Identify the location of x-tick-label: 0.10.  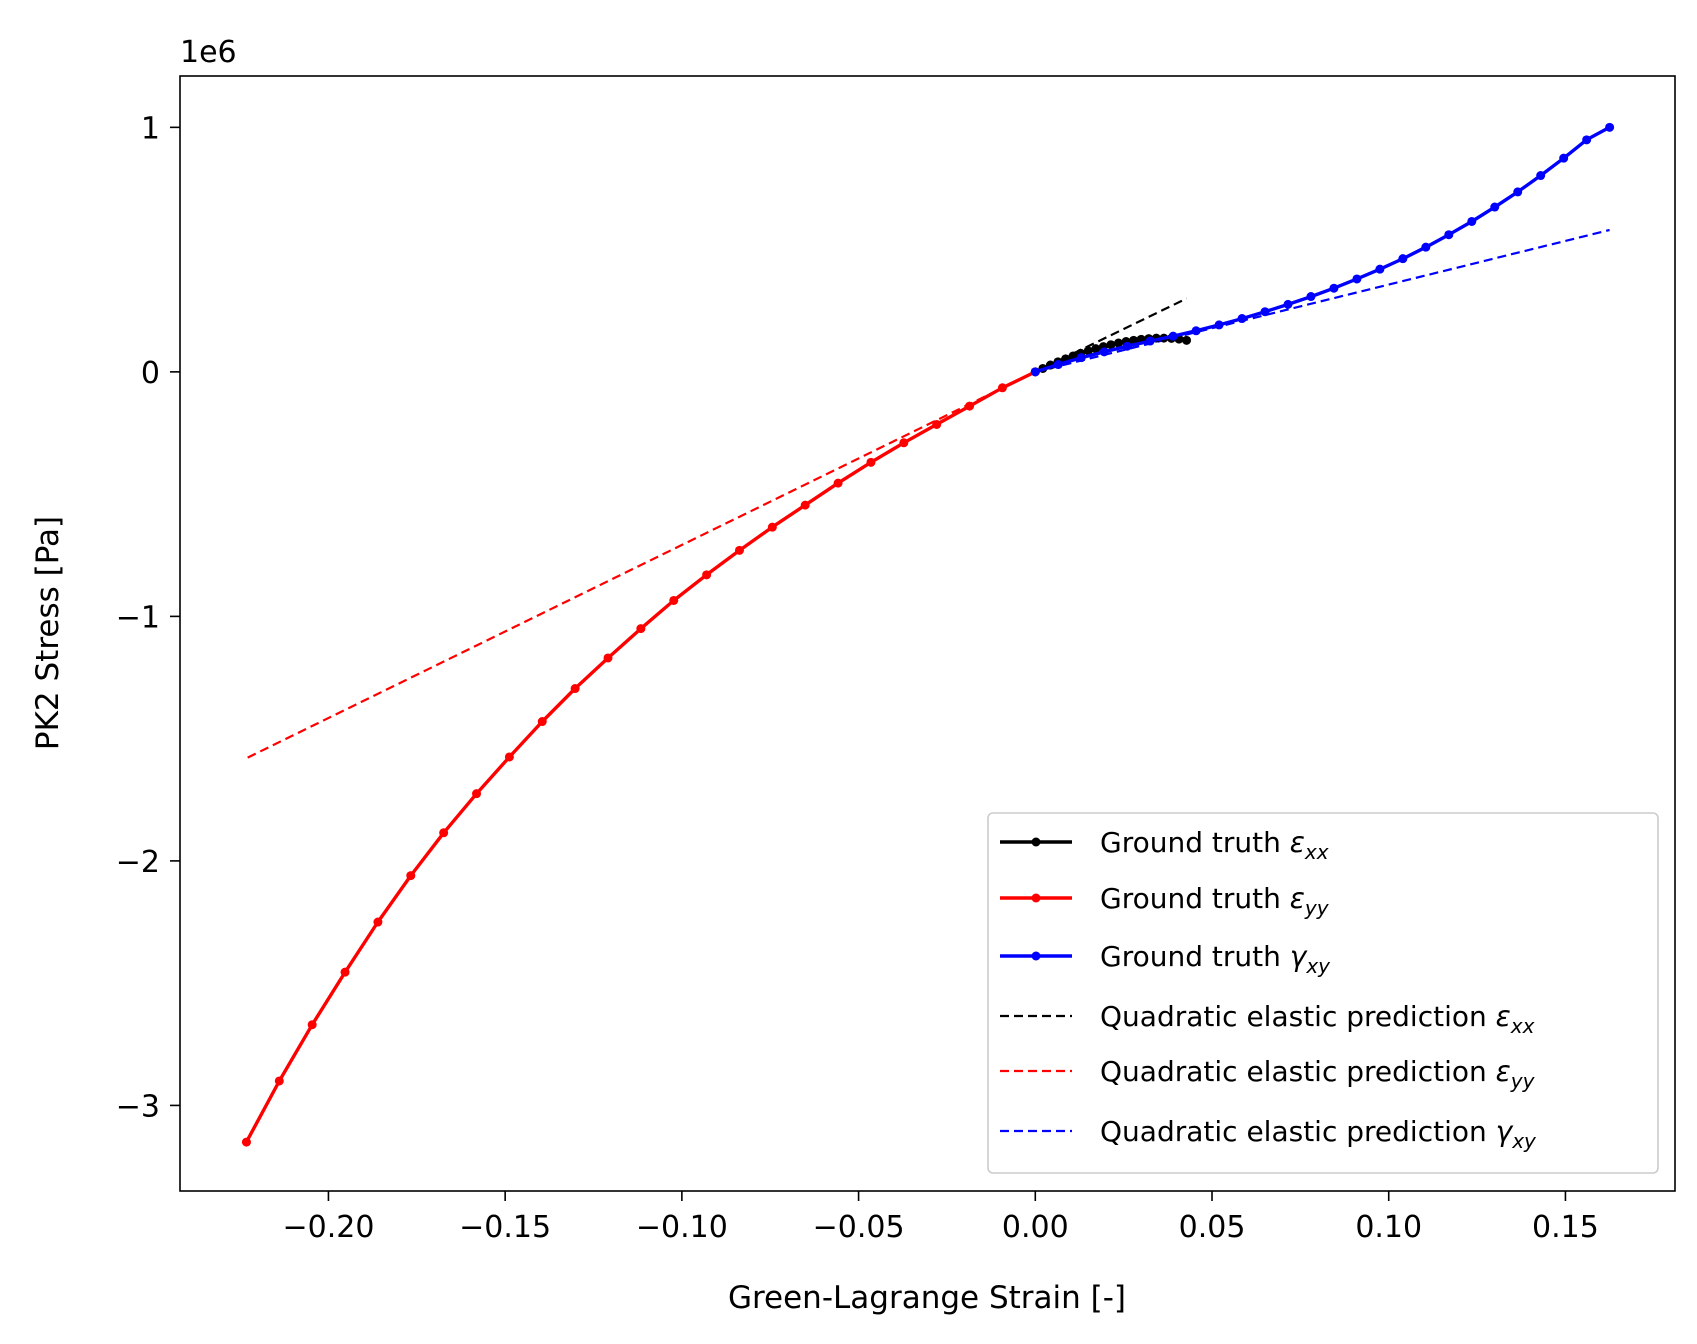
(1388, 1227).